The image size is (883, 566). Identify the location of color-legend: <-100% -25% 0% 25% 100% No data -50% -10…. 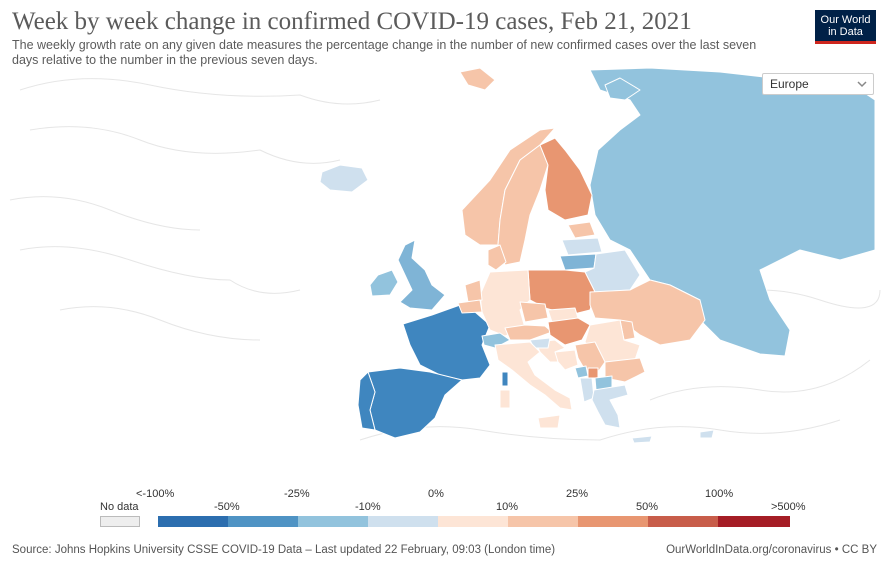
(441, 506).